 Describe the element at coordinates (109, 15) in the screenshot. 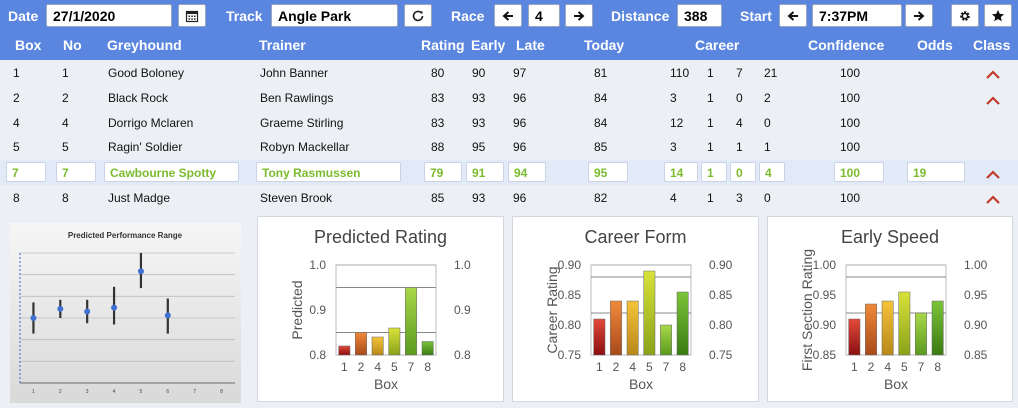

I see `date-field: 27/1/2020` at that location.